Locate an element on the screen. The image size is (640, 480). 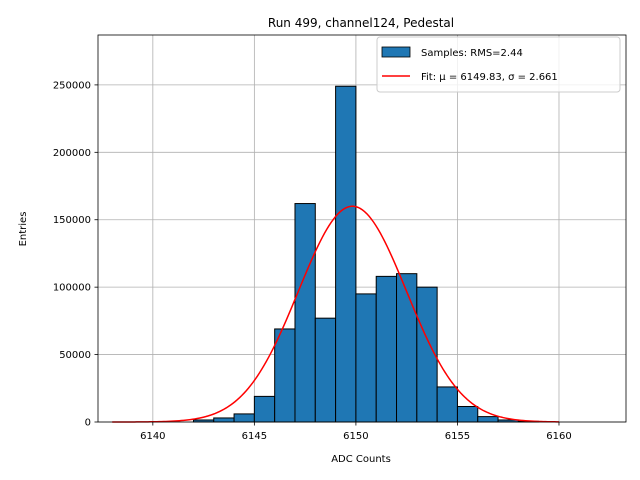
y-tick-label: 200000 is located at coordinates (72, 153).